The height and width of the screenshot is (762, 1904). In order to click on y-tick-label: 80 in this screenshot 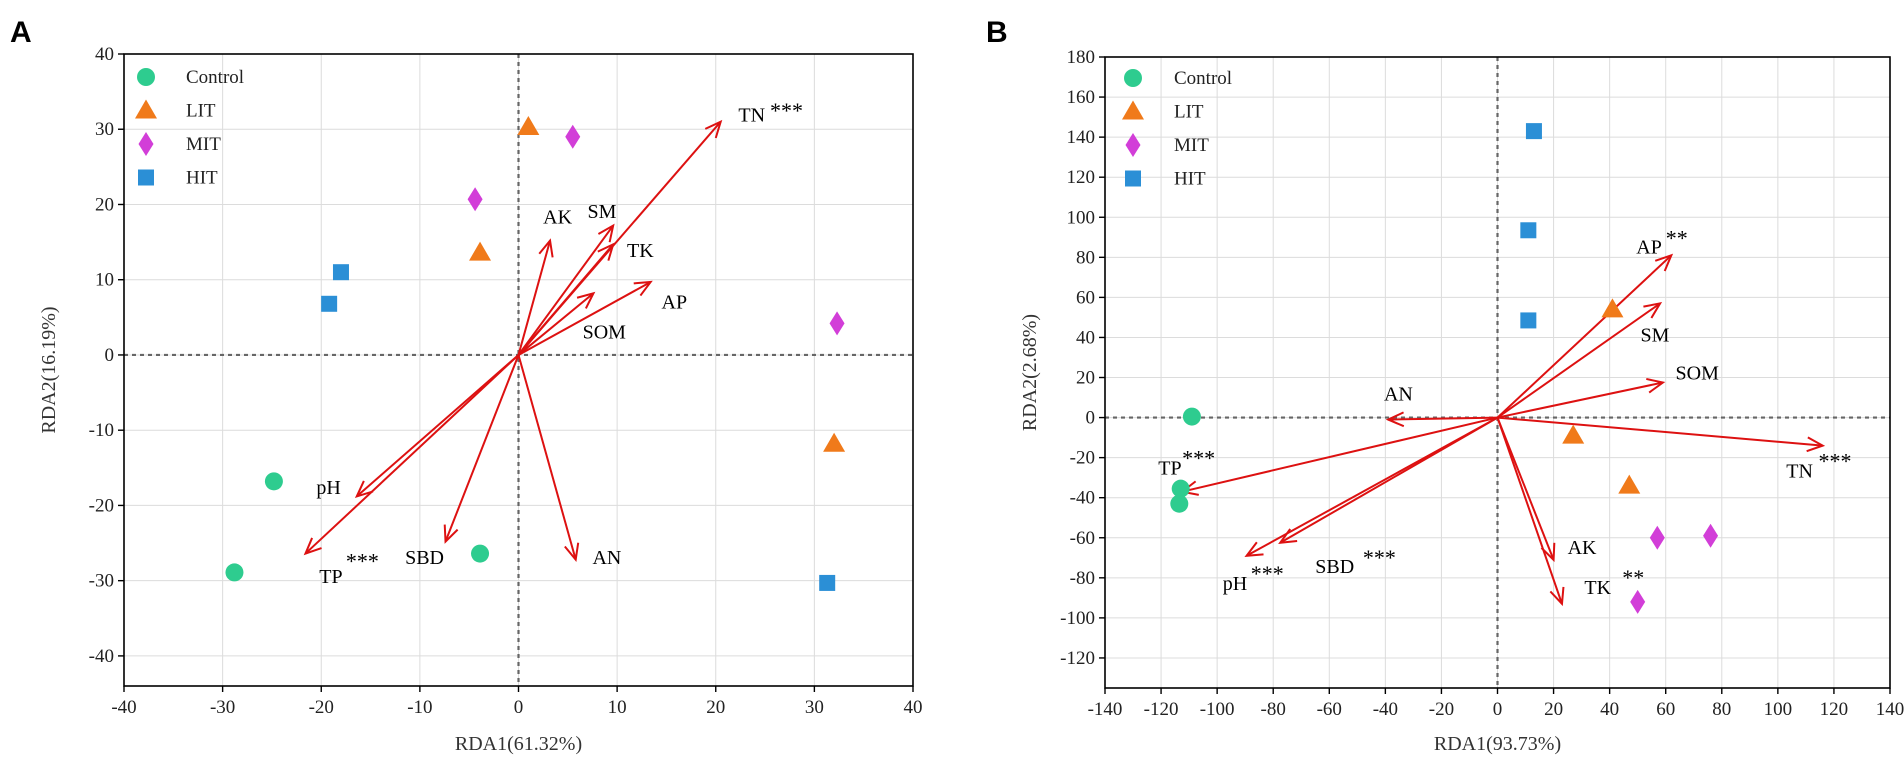, I will do `click(1085, 257)`.